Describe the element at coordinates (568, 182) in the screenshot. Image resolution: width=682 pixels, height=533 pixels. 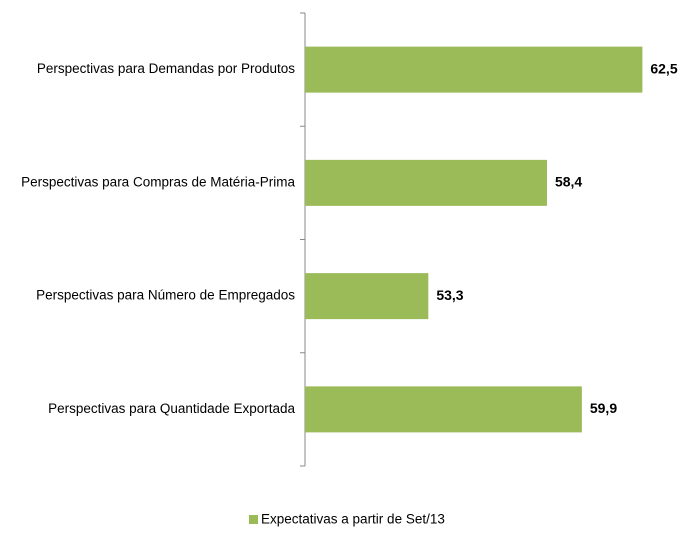
I see `value-label: 58,4` at that location.